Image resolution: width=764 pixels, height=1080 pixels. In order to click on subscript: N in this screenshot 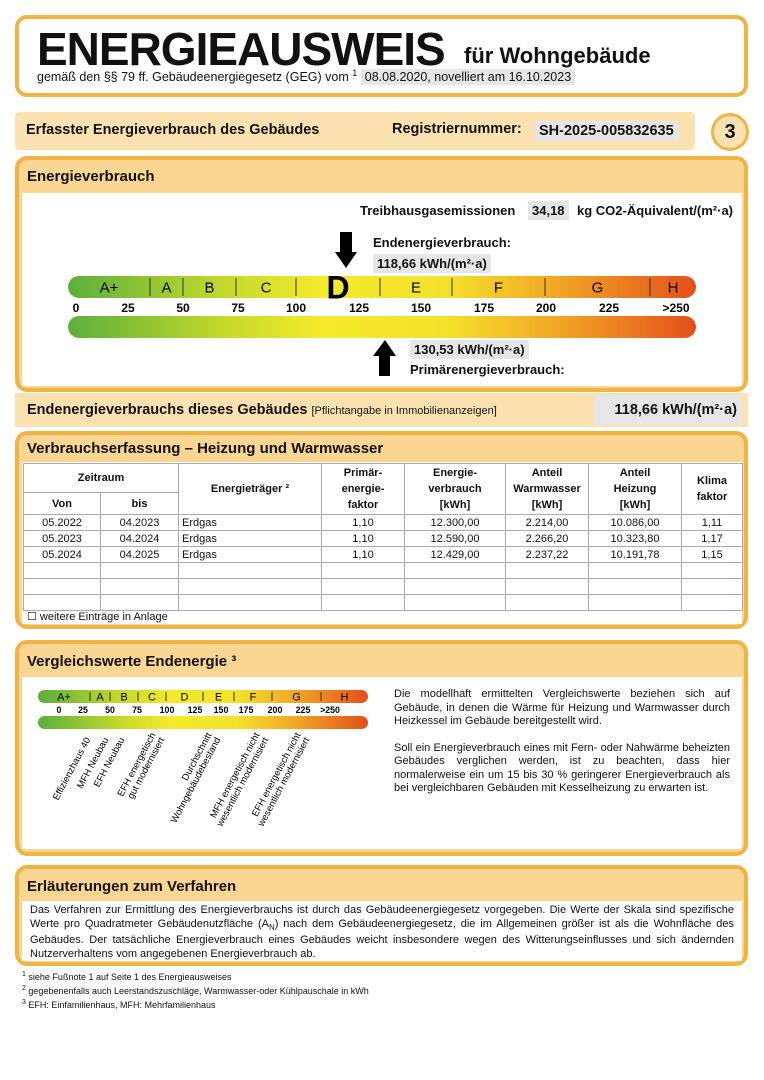, I will do `click(271, 927)`.